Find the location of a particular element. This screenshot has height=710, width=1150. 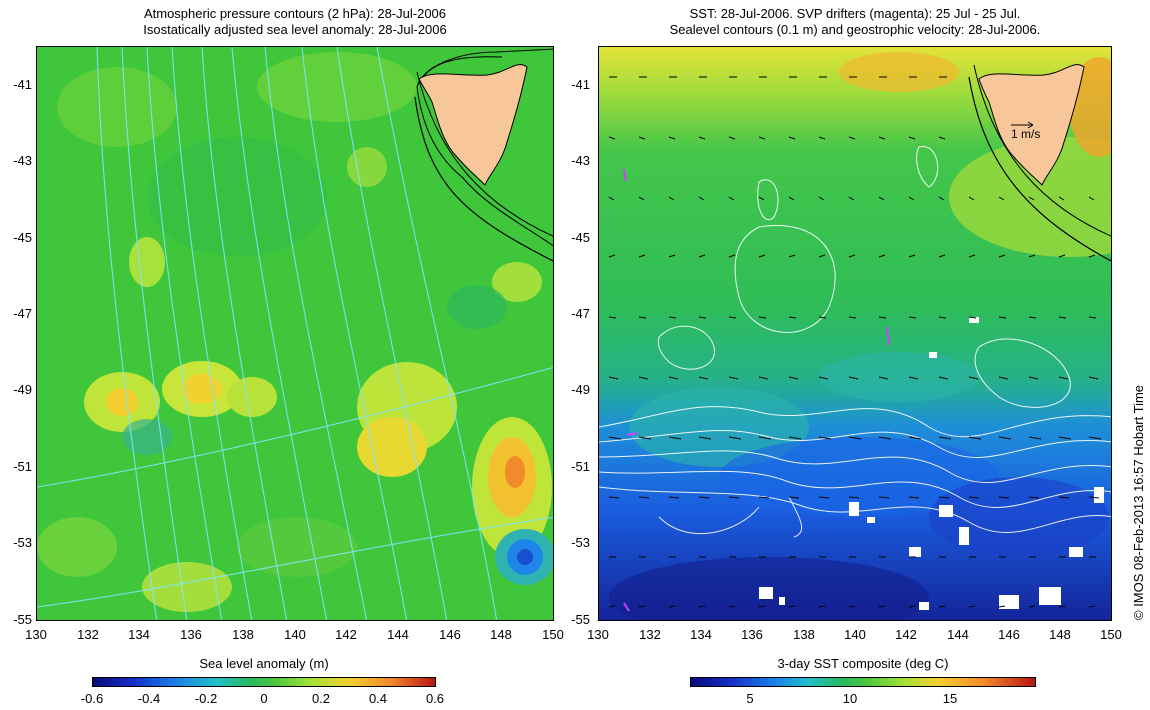

colorbar-tick-label: 10 is located at coordinates (850, 698).